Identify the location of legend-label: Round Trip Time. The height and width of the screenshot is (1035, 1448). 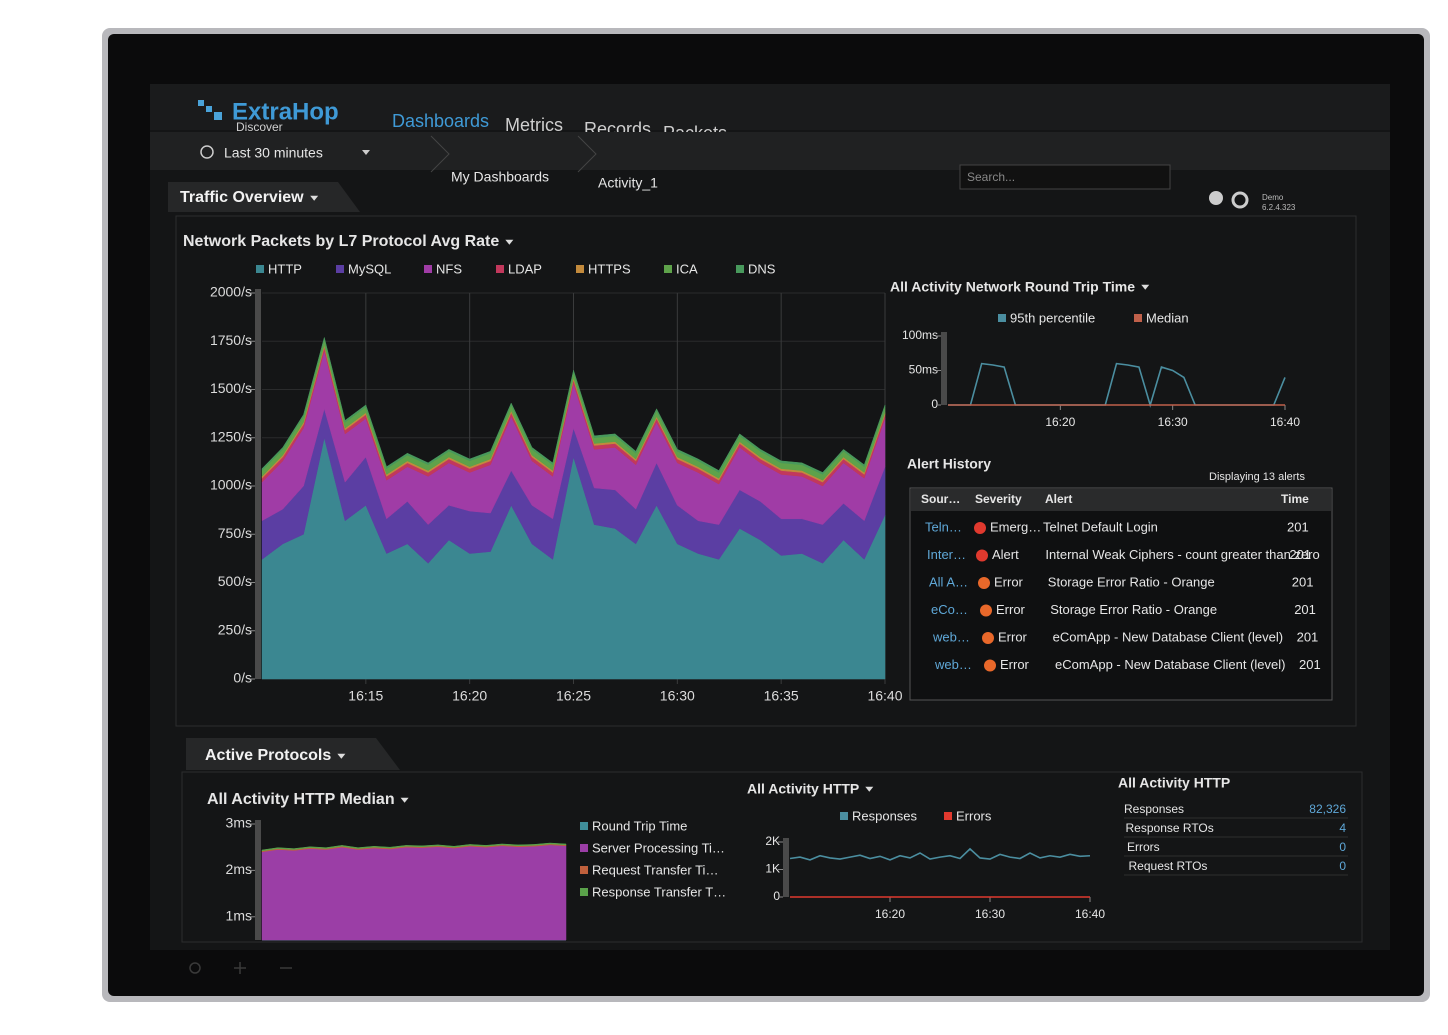
(639, 825).